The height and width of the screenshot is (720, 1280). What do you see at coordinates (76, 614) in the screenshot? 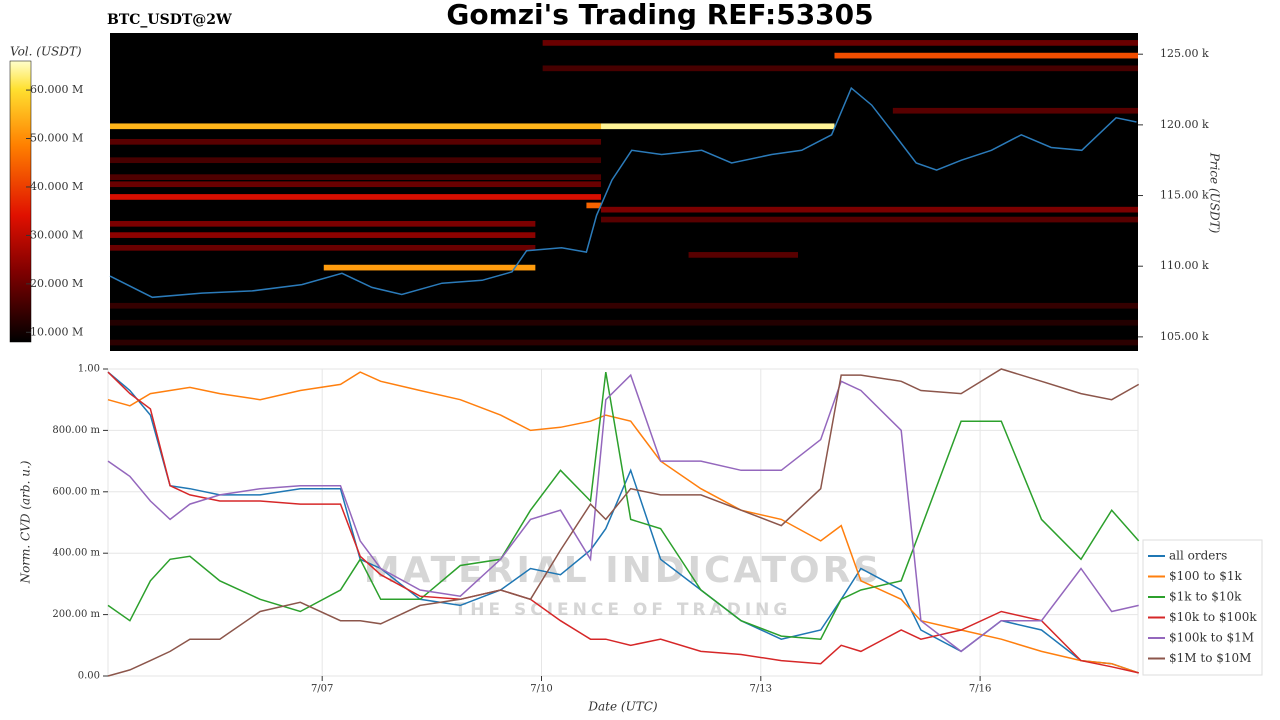
I see `y-tick-label: 200.00 m` at bounding box center [76, 614].